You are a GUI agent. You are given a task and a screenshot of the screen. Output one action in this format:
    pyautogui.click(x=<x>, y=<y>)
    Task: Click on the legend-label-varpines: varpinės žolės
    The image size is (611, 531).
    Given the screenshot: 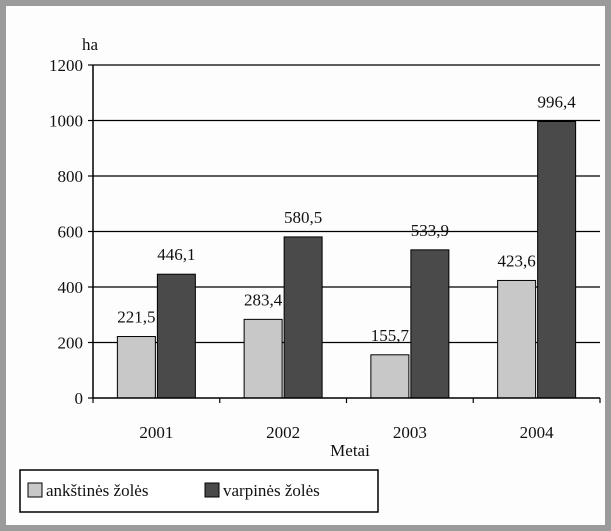 What is the action you would take?
    pyautogui.click(x=271, y=490)
    